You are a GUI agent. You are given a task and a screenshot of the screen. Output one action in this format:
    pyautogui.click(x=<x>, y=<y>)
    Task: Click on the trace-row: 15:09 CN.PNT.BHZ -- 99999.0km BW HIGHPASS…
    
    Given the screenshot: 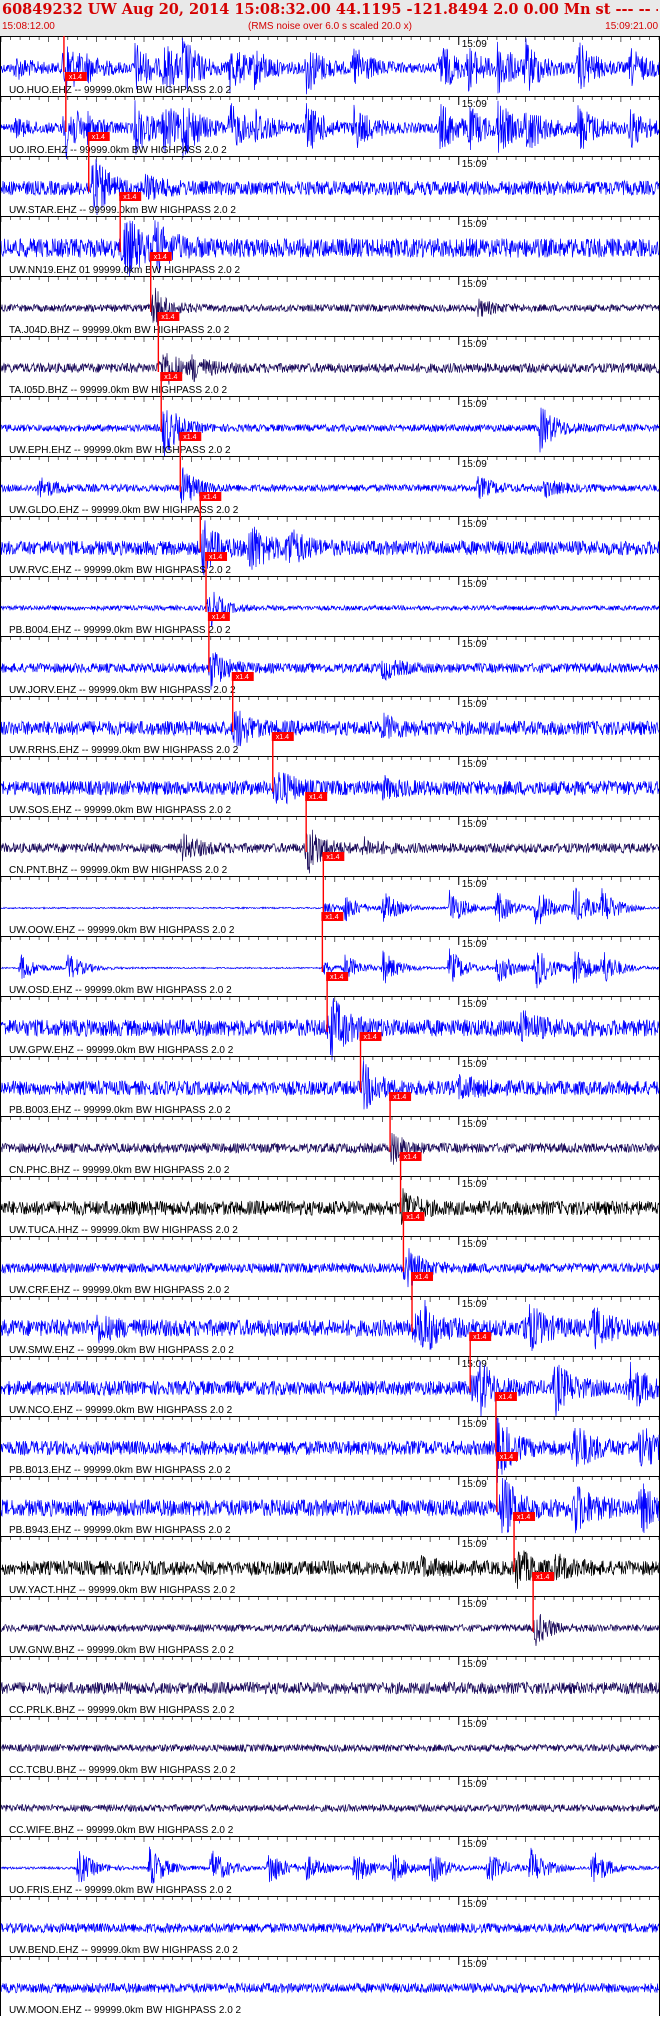 What is the action you would take?
    pyautogui.click(x=330, y=834)
    